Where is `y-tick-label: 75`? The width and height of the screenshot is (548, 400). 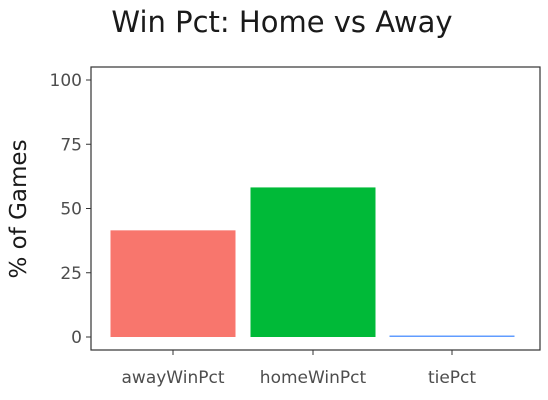
y-tick-label: 75 is located at coordinates (71, 145).